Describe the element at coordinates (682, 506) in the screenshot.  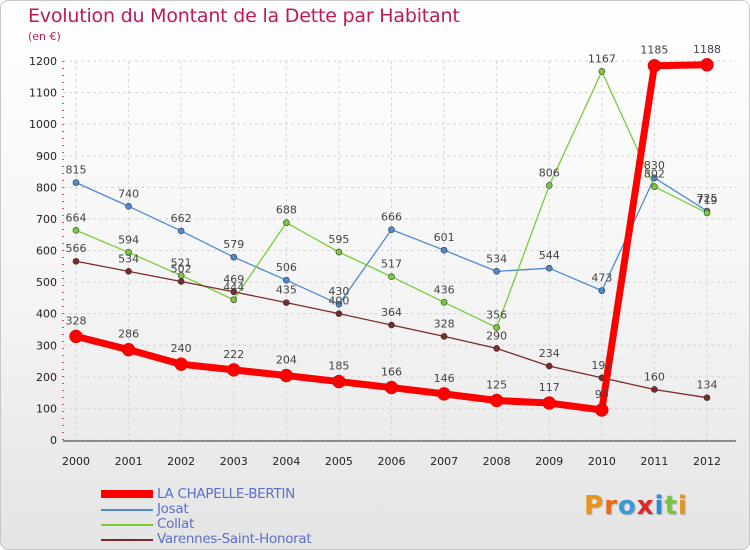
I see `logo-letter: i` at that location.